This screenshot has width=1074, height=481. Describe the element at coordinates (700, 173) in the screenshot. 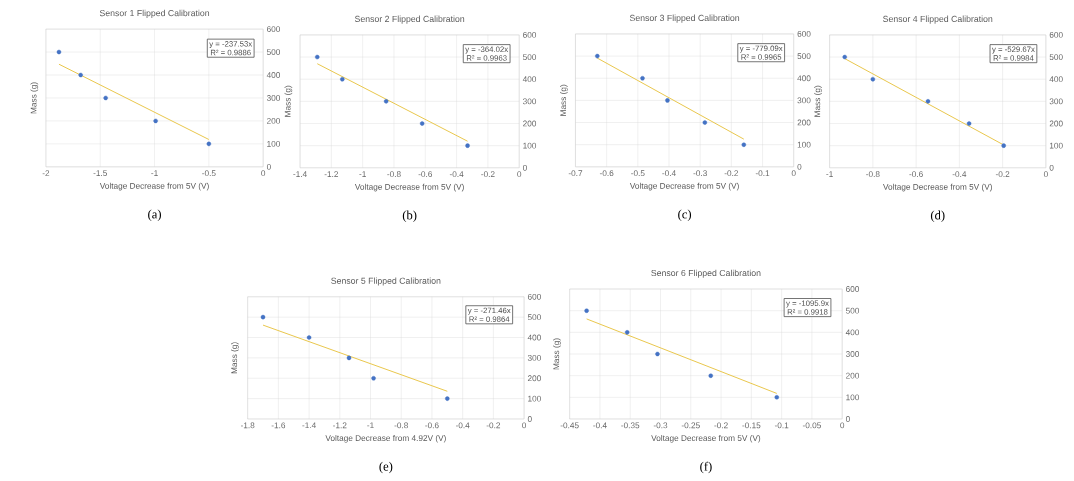

I see `x-tick-label: -0.3` at that location.